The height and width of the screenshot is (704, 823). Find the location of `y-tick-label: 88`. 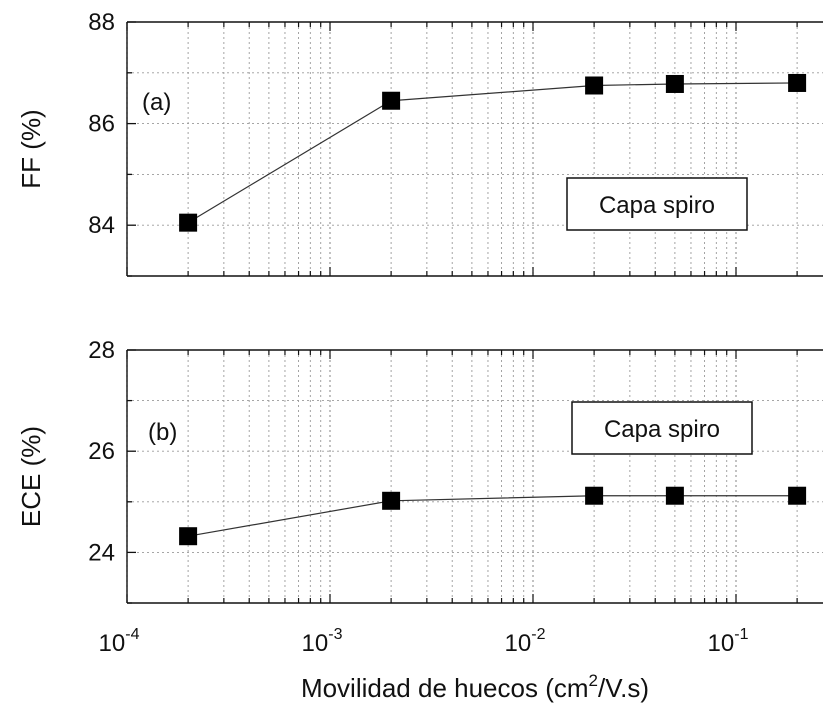

y-tick-label: 88 is located at coordinates (101, 22).